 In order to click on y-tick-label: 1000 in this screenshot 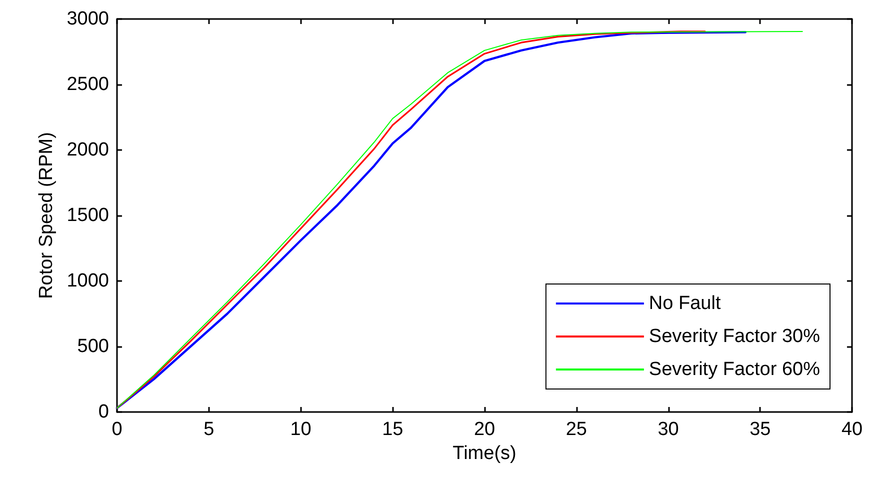, I will do `click(87, 281)`.